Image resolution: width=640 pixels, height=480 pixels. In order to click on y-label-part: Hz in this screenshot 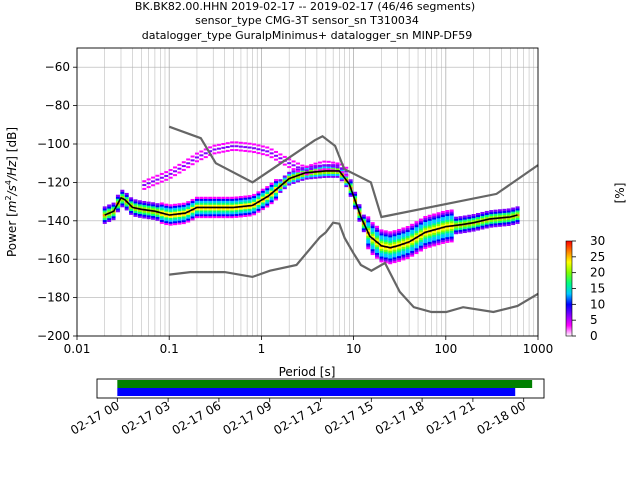, I will do `click(12, 168)`.